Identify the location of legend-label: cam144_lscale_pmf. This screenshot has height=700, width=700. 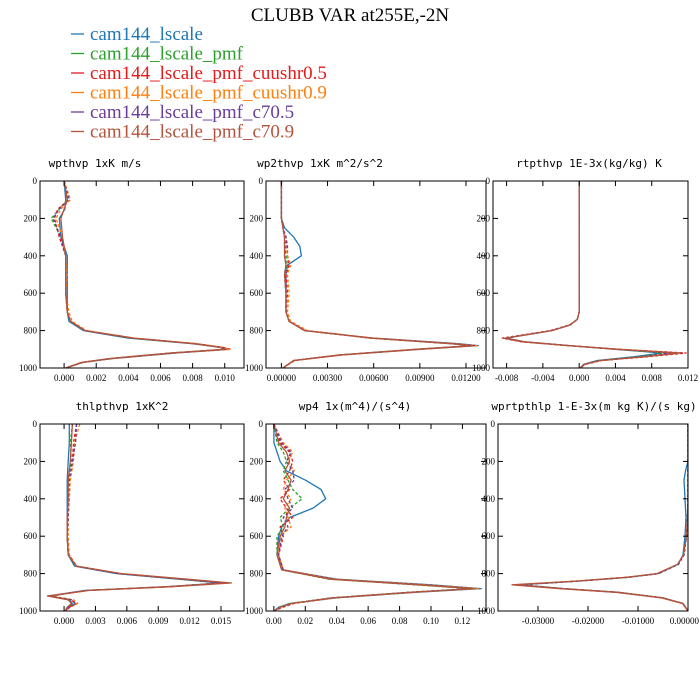
(167, 54).